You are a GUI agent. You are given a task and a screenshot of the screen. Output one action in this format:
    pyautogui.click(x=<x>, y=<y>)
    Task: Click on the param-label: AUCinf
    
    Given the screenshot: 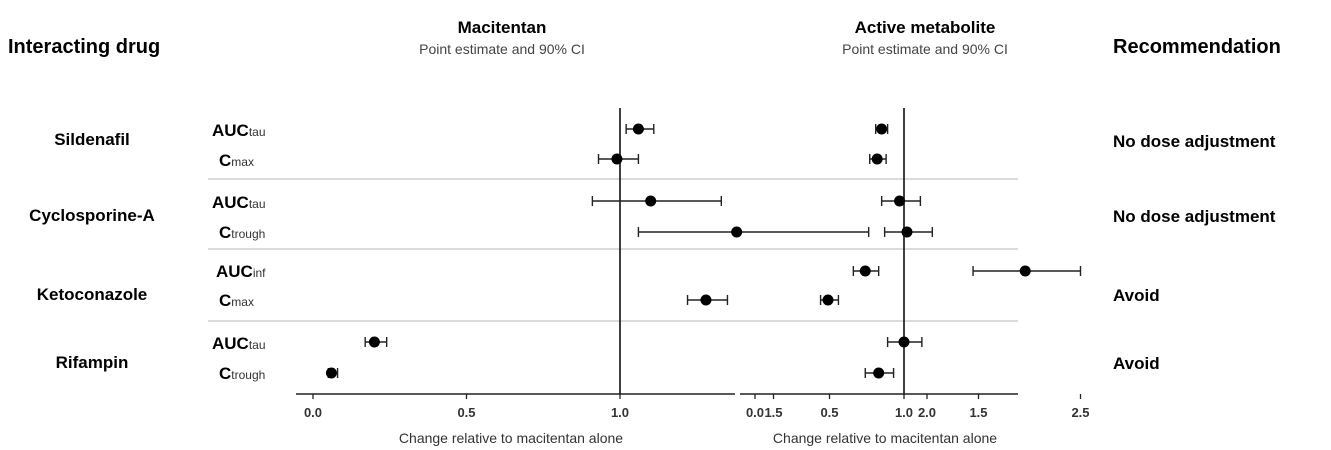 What is the action you would take?
    pyautogui.click(x=241, y=271)
    